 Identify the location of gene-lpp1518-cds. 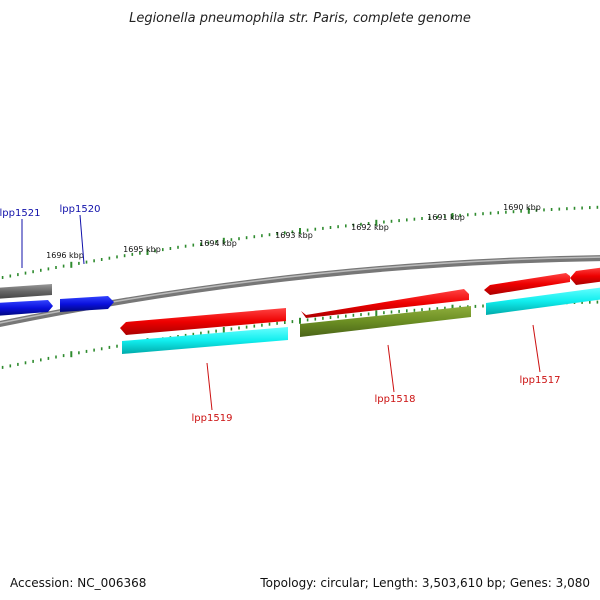
(385, 303).